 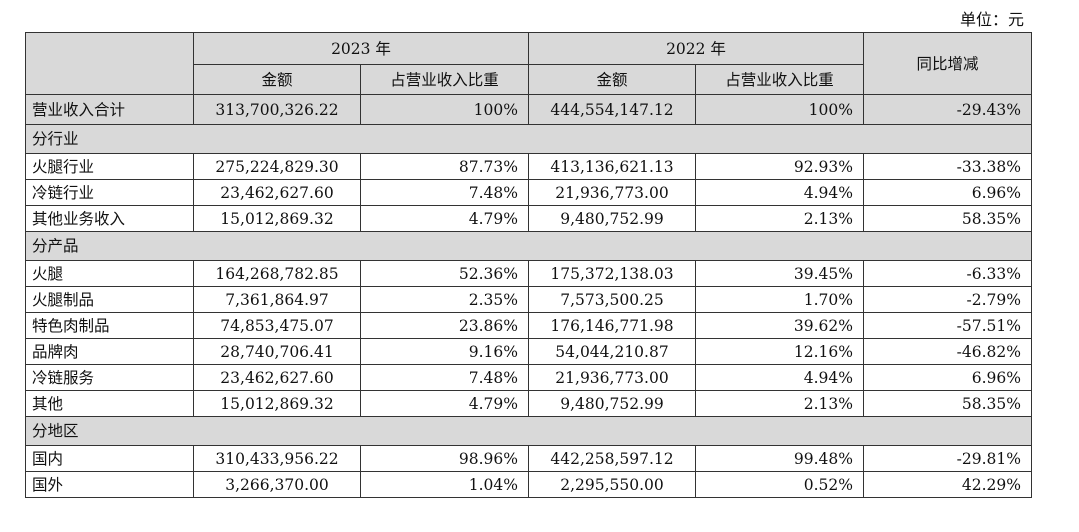 I want to click on total-amount-2023: 313,700,326.22, so click(x=277, y=109).